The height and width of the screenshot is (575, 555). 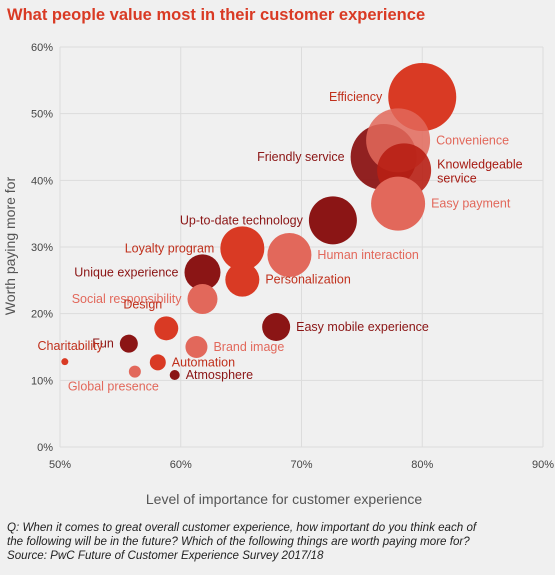 What do you see at coordinates (128, 343) in the screenshot?
I see `bubble-fun` at bounding box center [128, 343].